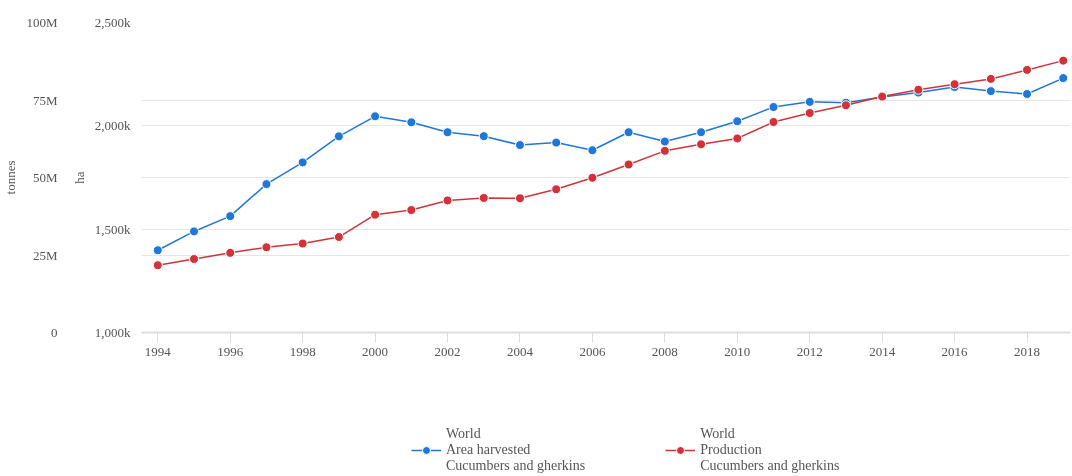  What do you see at coordinates (54, 332) in the screenshot?
I see `y2-tick-label: 0` at bounding box center [54, 332].